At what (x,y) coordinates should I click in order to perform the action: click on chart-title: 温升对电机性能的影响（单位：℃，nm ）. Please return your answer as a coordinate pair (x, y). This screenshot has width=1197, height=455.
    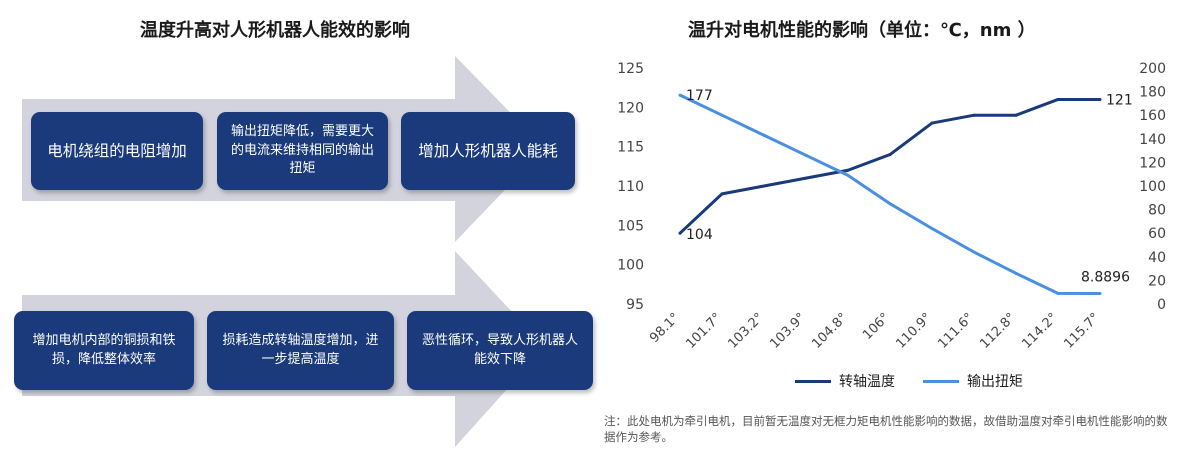
    Looking at the image, I should click on (862, 30).